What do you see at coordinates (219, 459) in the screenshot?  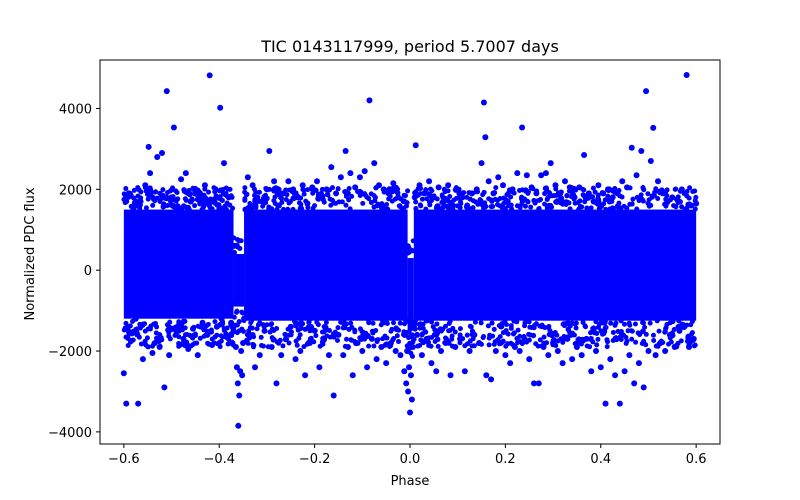 I see `x-tick-label: −0.4` at bounding box center [219, 459].